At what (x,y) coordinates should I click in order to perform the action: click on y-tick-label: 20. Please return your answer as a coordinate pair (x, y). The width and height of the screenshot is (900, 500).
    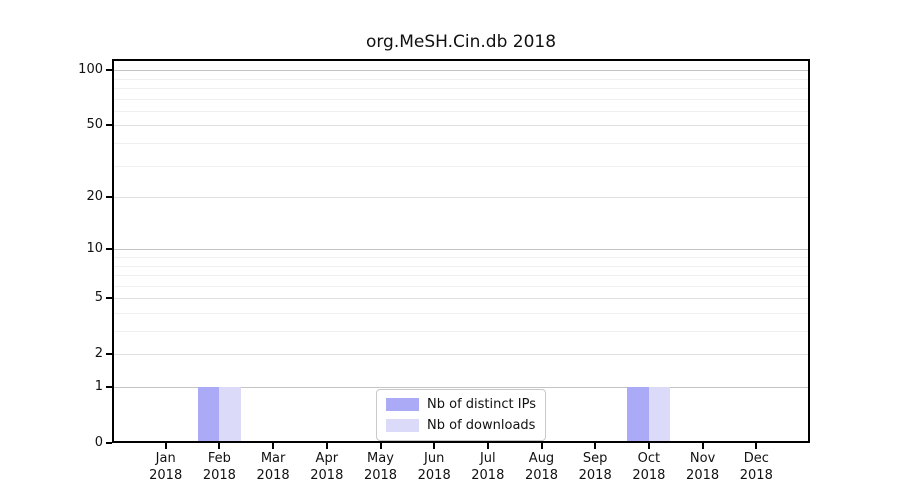
    Looking at the image, I should click on (94, 197).